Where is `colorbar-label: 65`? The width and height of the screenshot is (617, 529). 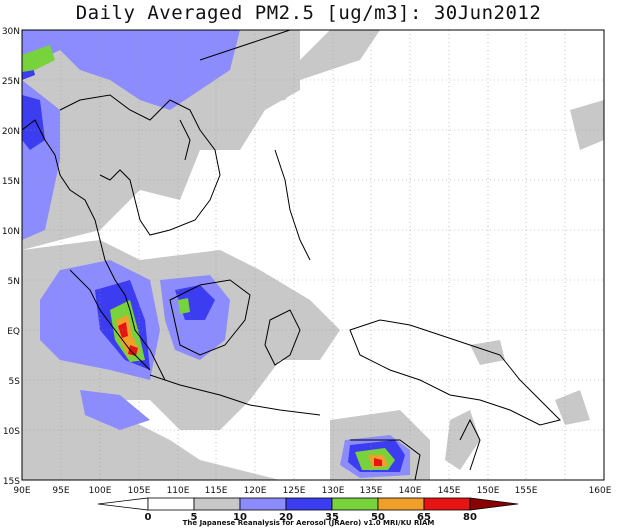 colorbar-label: 65 is located at coordinates (424, 517).